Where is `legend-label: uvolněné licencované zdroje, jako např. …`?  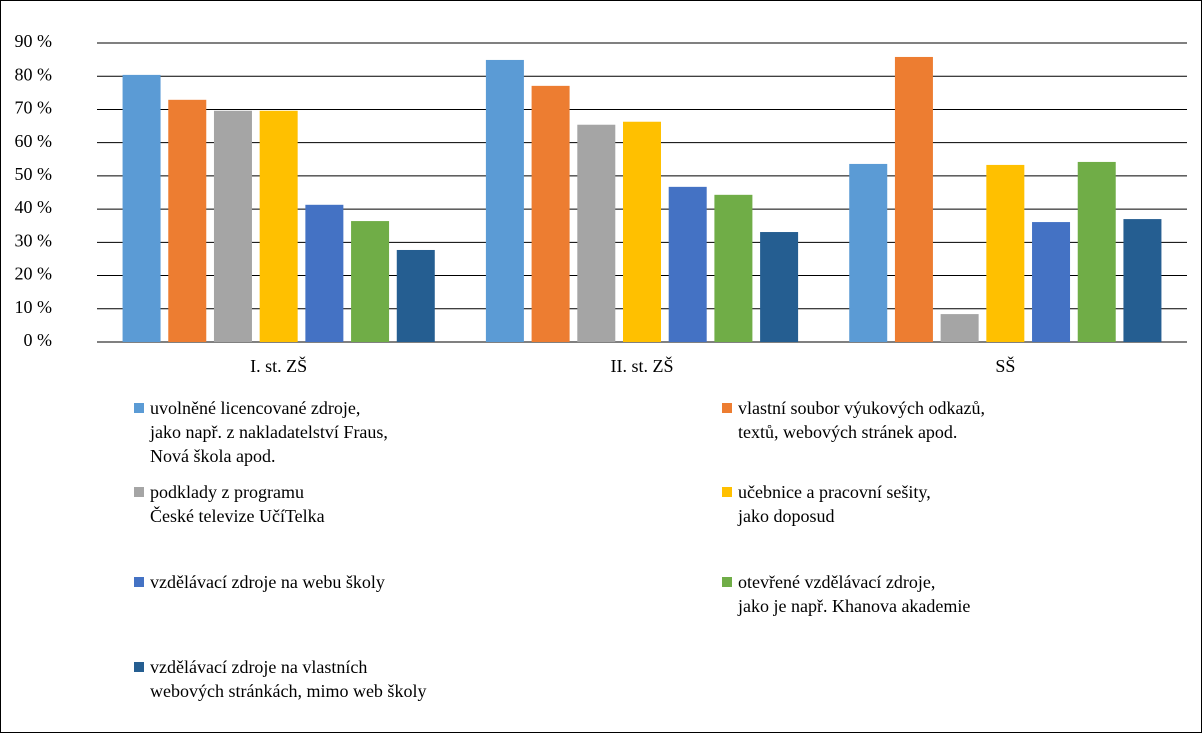
legend-label: uvolněné licencované zdroje, jako např. … is located at coordinates (269, 432).